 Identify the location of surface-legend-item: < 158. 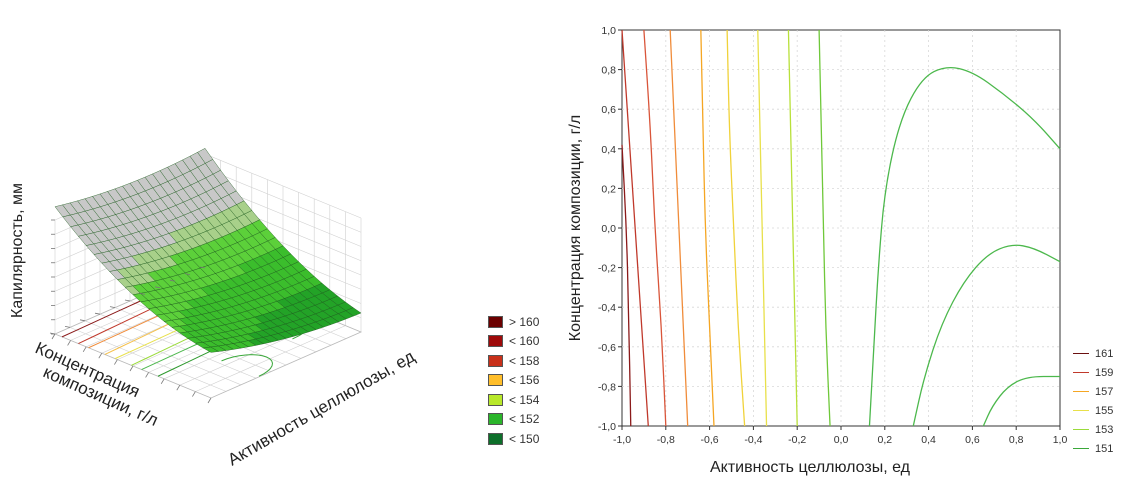
(533, 361).